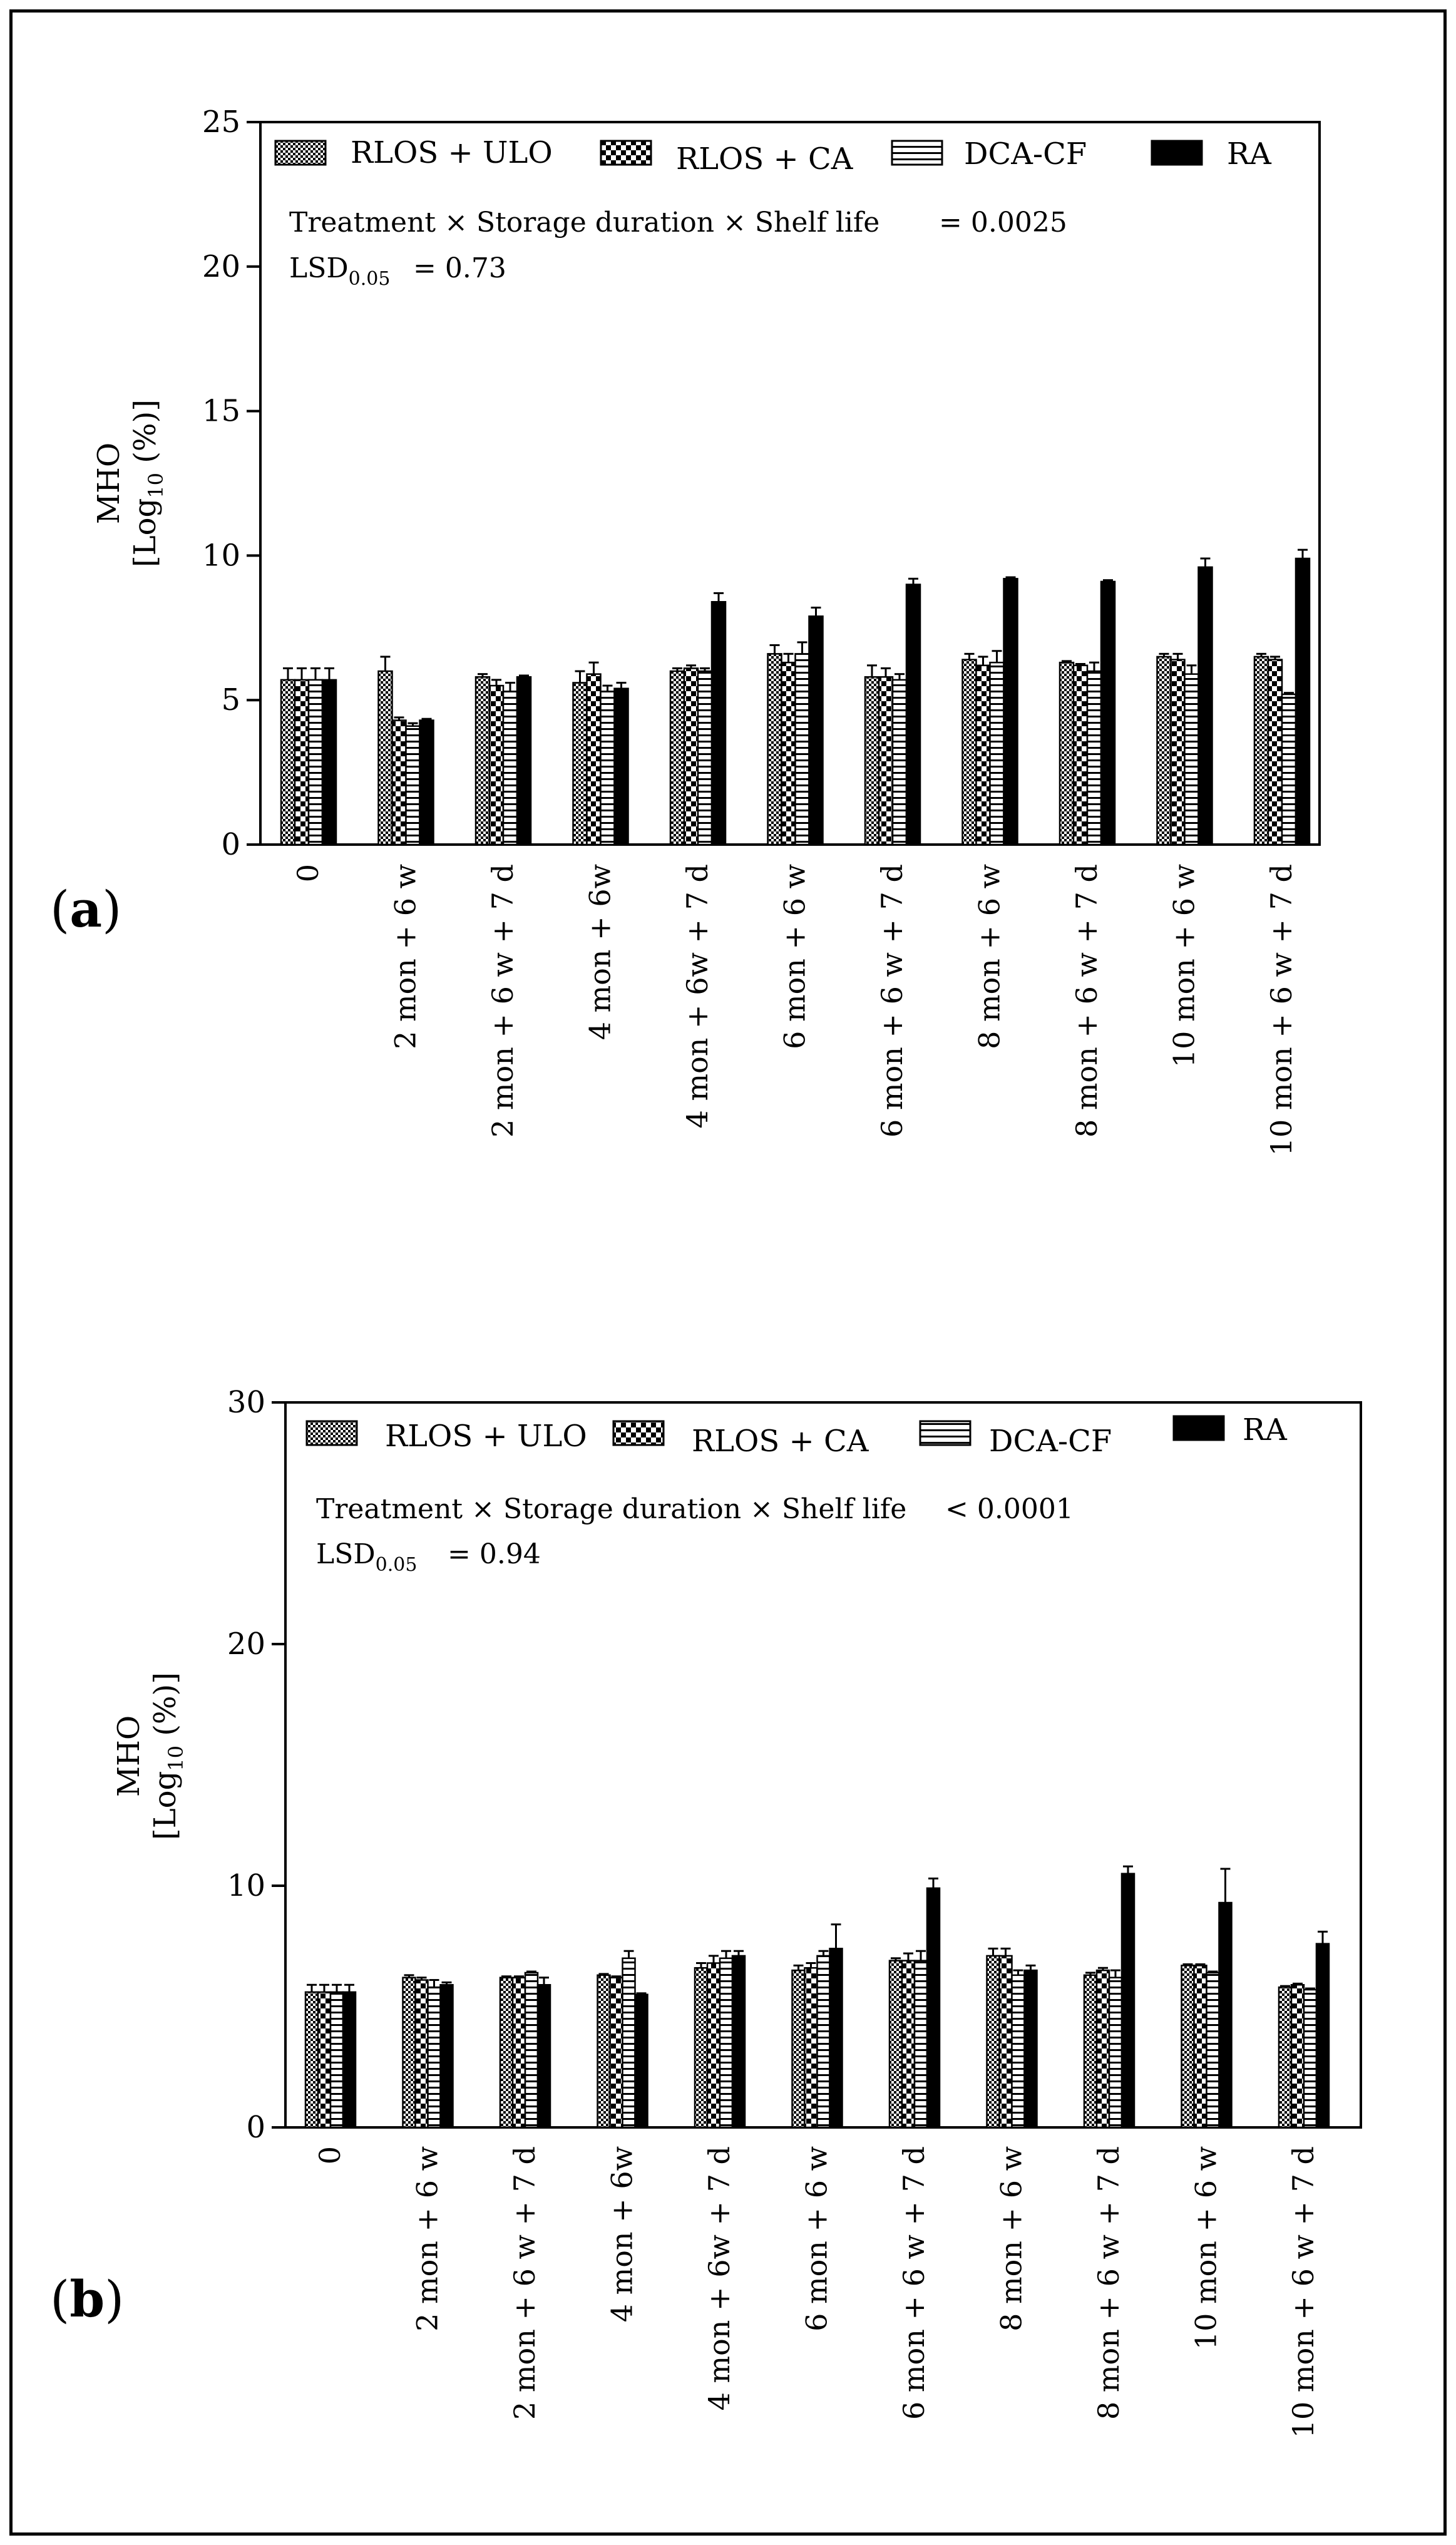  Describe the element at coordinates (231, 844) in the screenshot. I see `y-tick-label: 0` at that location.